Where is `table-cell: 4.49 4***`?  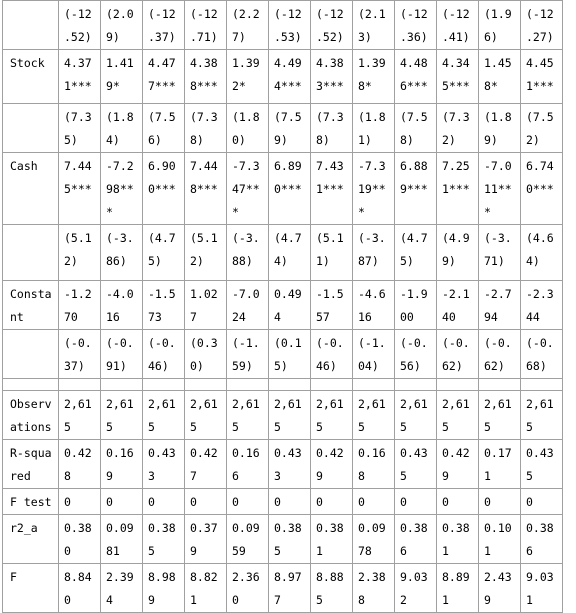 table-cell: 4.49 4*** is located at coordinates (289, 76).